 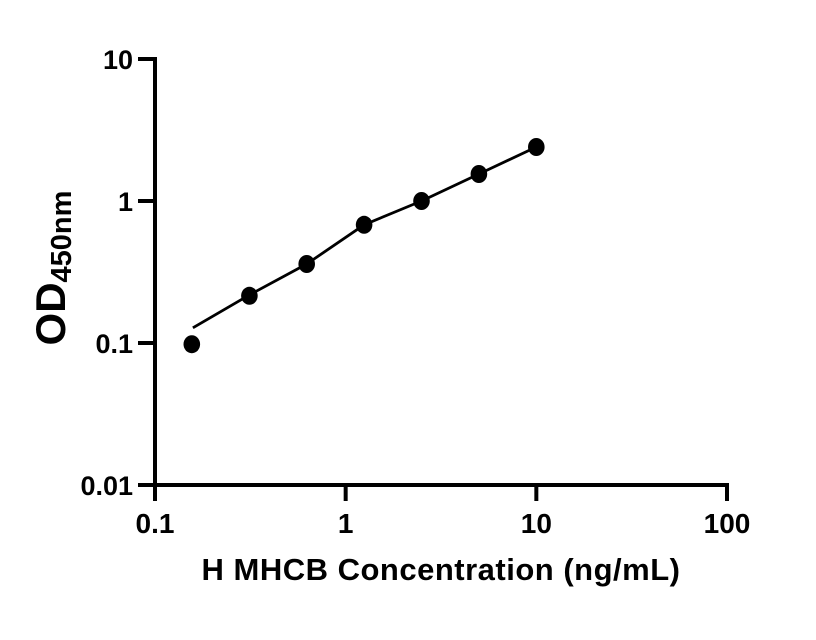 I want to click on x-tick-label: 100, so click(x=727, y=523).